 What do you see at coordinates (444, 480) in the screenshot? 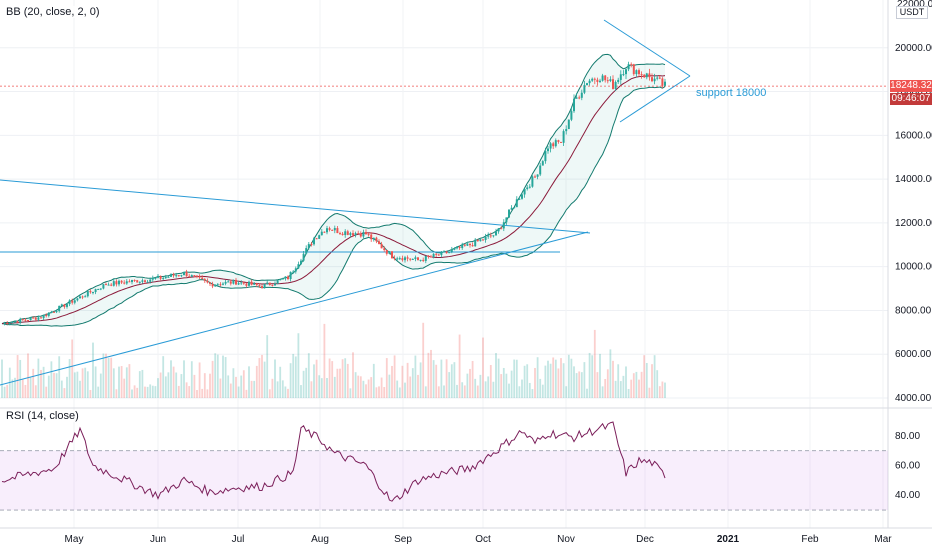
I see `rsi-band-fill` at bounding box center [444, 480].